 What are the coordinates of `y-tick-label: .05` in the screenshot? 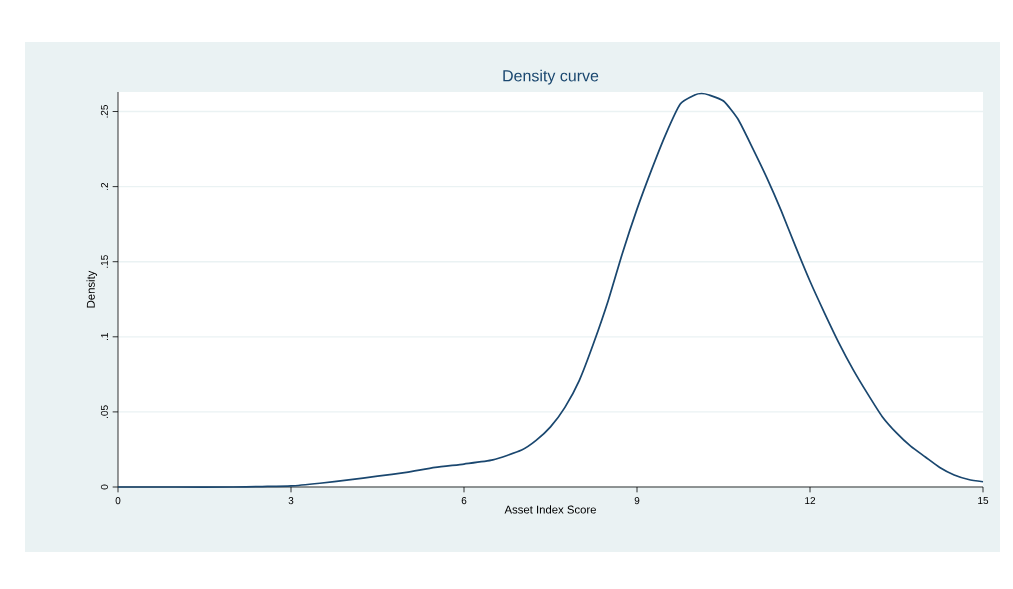 It's located at (104, 411).